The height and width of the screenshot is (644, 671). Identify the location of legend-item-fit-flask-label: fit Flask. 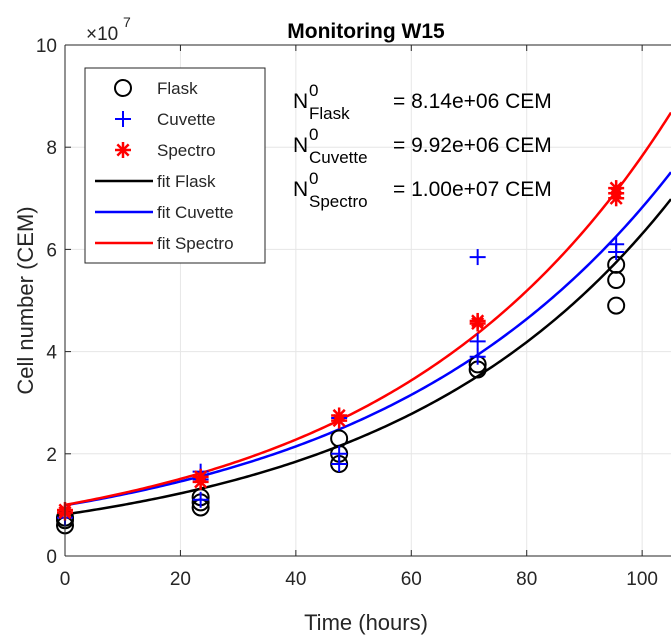
(186, 181).